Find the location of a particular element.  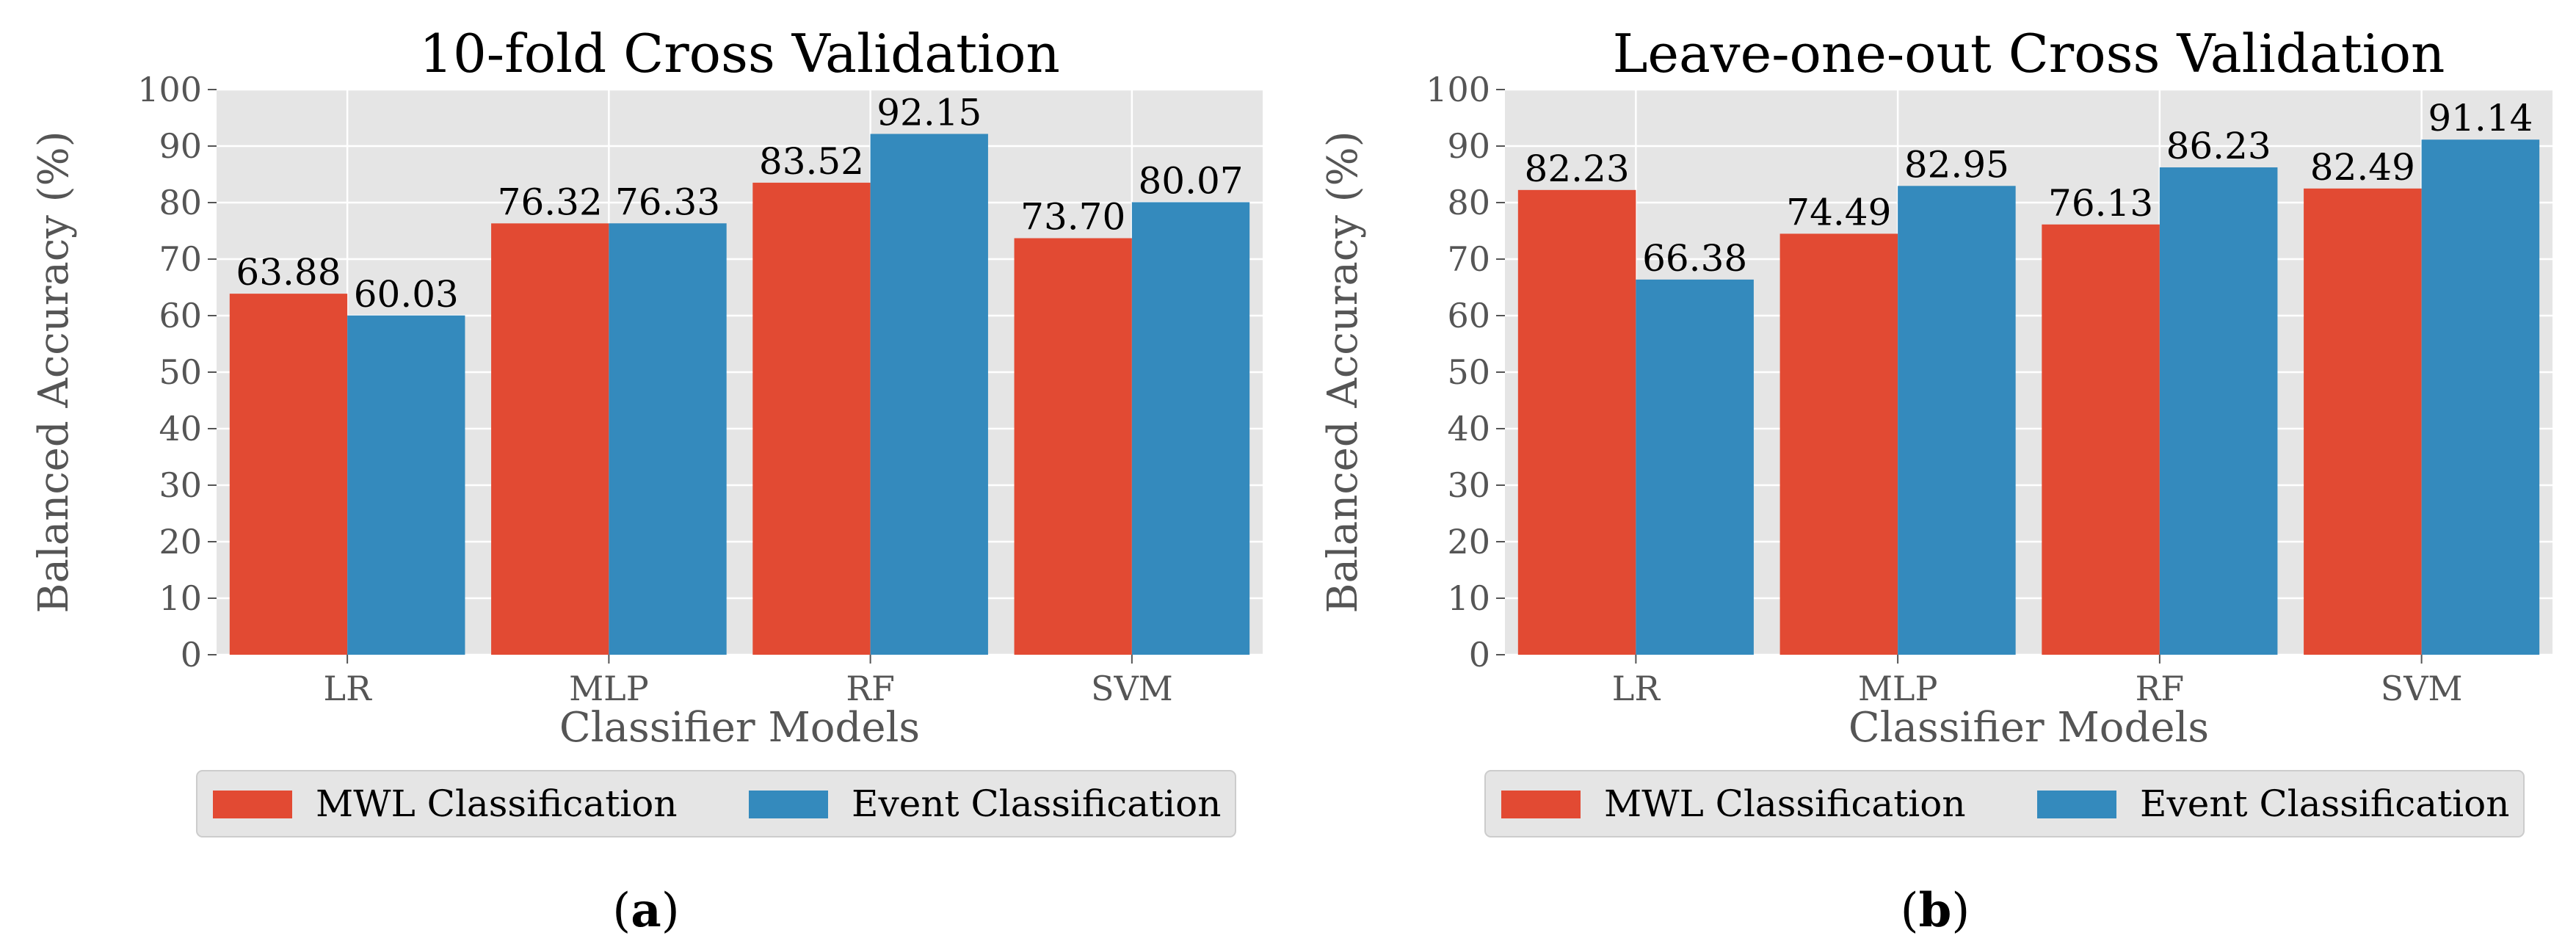

data-label-mwl-lr: 82.23 is located at coordinates (1578, 169).